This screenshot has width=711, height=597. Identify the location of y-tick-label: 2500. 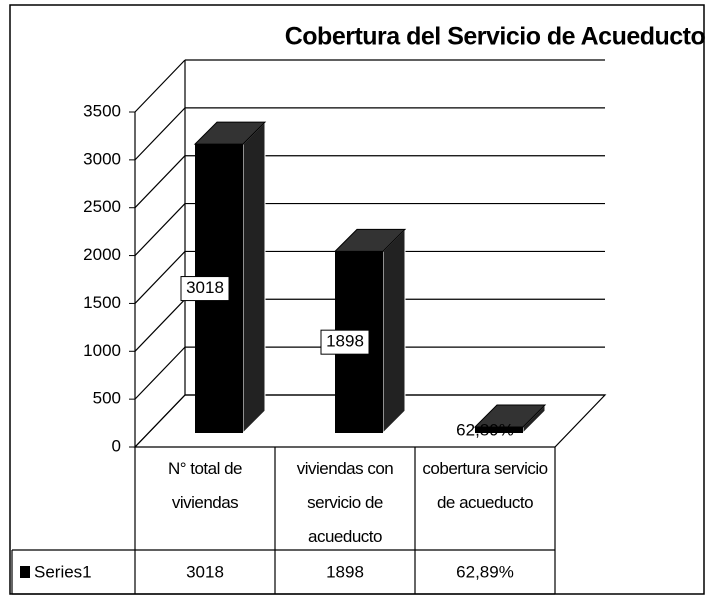
(102, 206).